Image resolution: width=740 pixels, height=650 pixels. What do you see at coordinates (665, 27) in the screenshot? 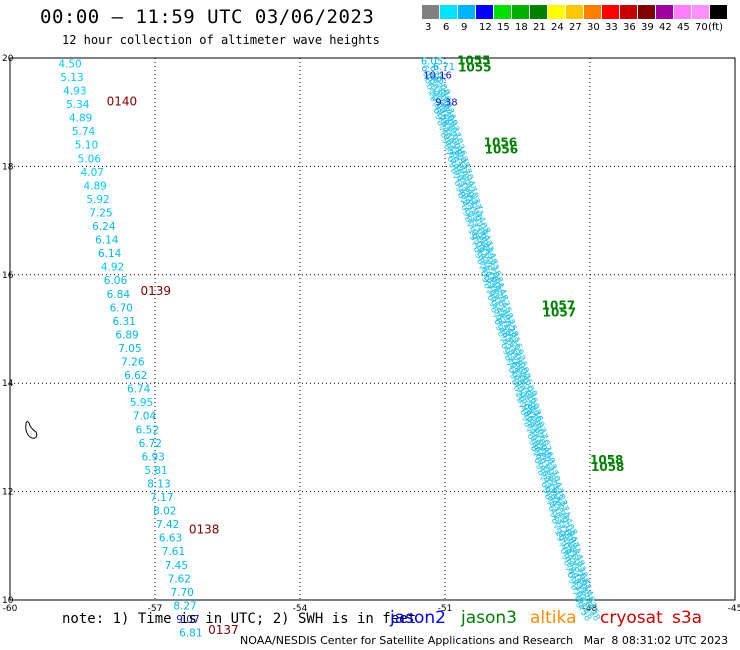
I see `legend-label: 42` at bounding box center [665, 27].